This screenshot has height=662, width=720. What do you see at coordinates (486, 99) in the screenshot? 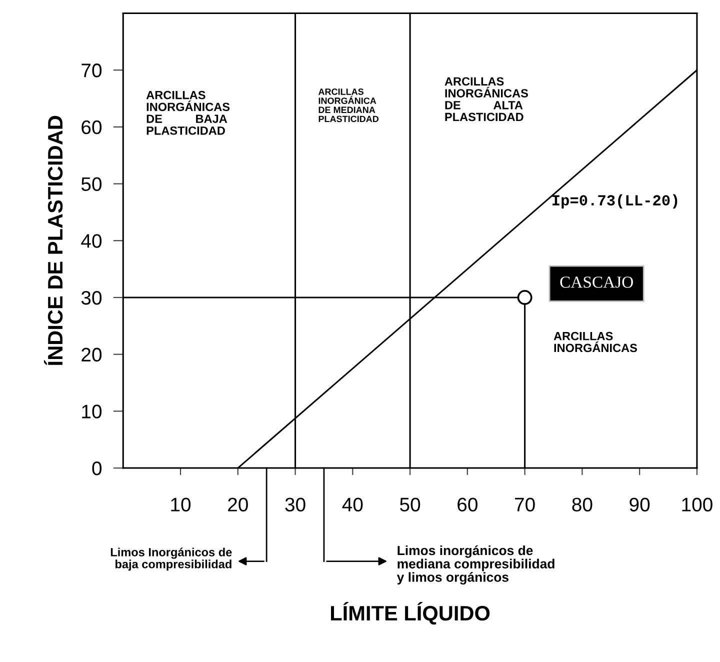
I see `annotation: ARCILLAS INORGÁNICAS DE ALTA PLASTICIDAD` at bounding box center [486, 99].